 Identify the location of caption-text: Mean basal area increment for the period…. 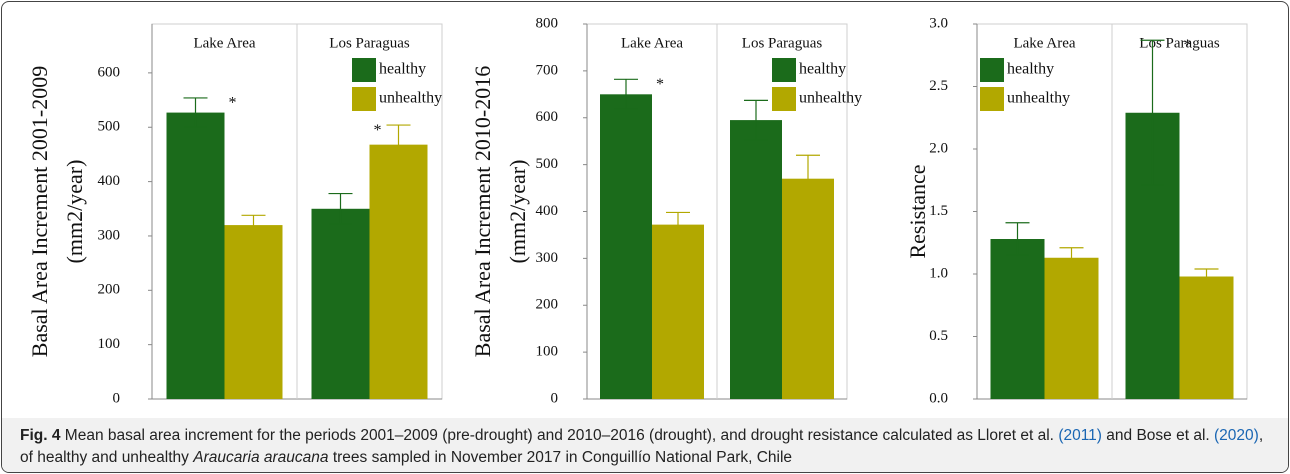
(559, 435).